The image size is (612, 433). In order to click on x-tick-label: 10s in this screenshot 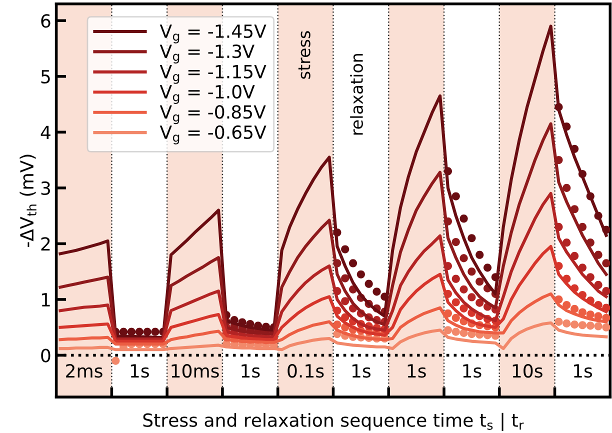, I will do `click(527, 371)`.